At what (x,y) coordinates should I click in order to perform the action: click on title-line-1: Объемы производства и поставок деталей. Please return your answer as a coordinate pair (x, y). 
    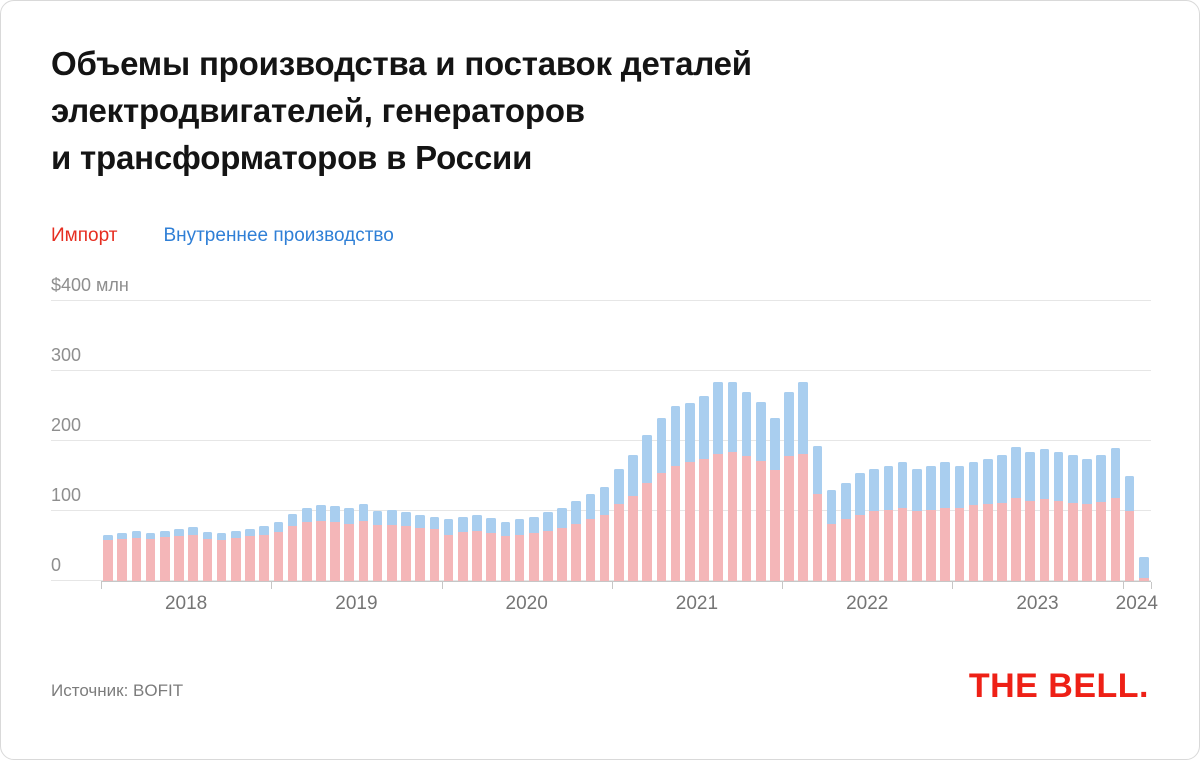
    Looking at the image, I should click on (401, 63).